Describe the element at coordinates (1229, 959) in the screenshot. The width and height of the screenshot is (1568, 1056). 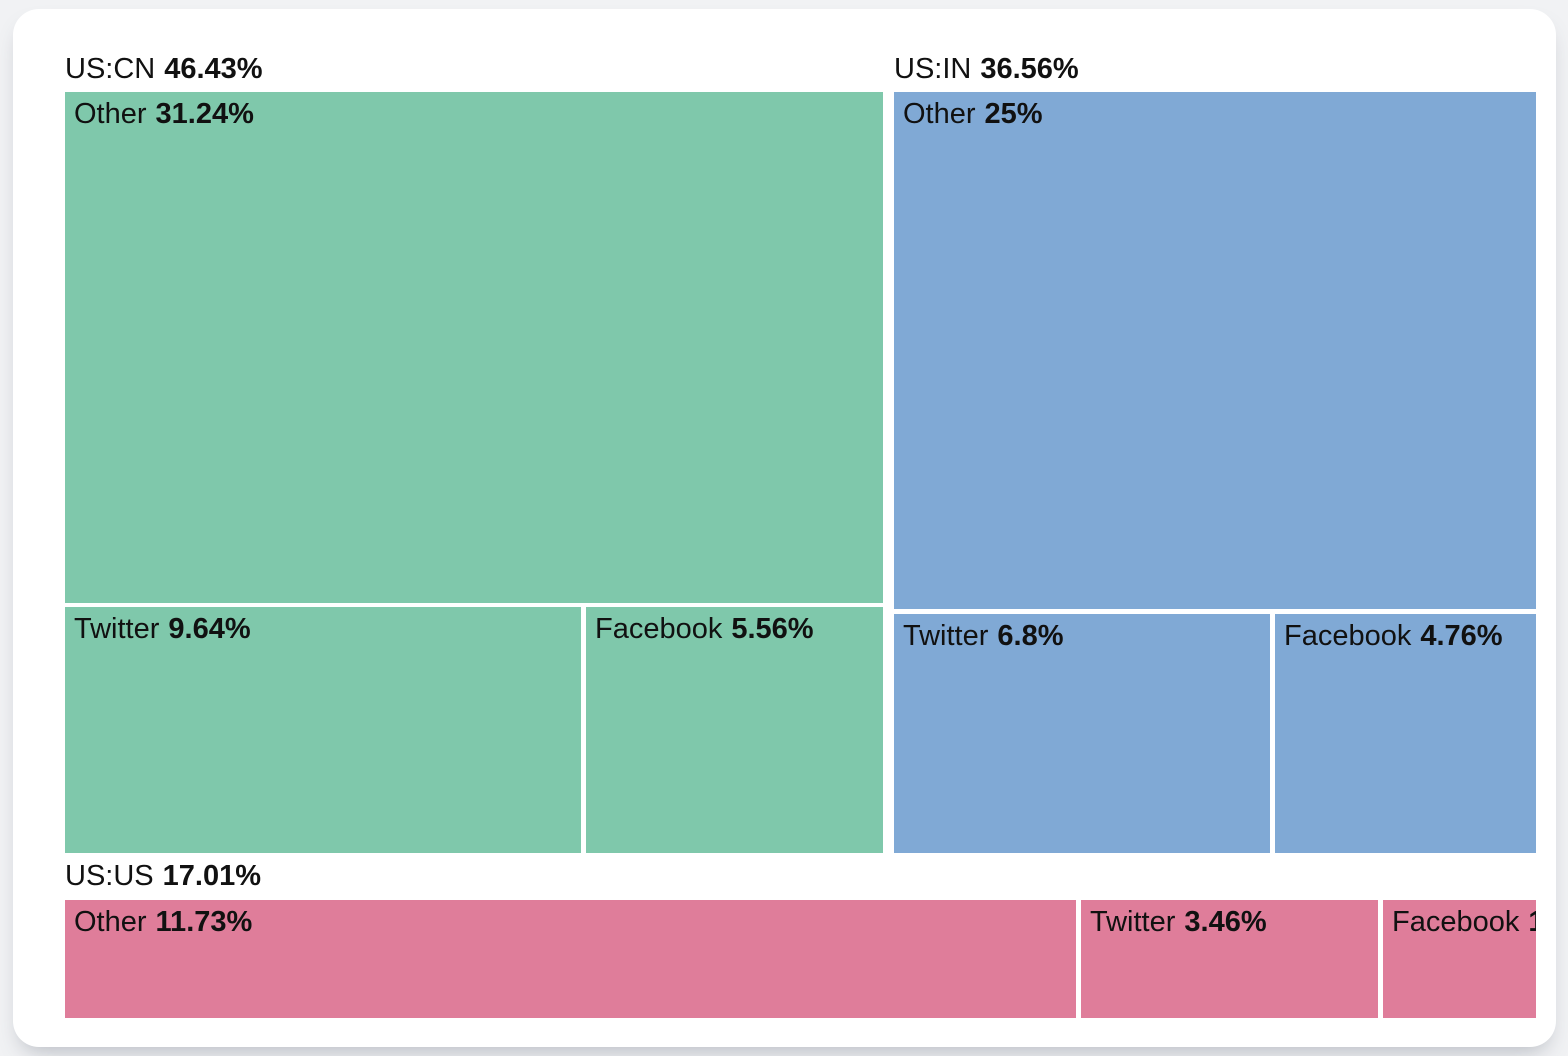
I see `treemap-cell-us-us-twitter: Twitter 3.46%` at that location.